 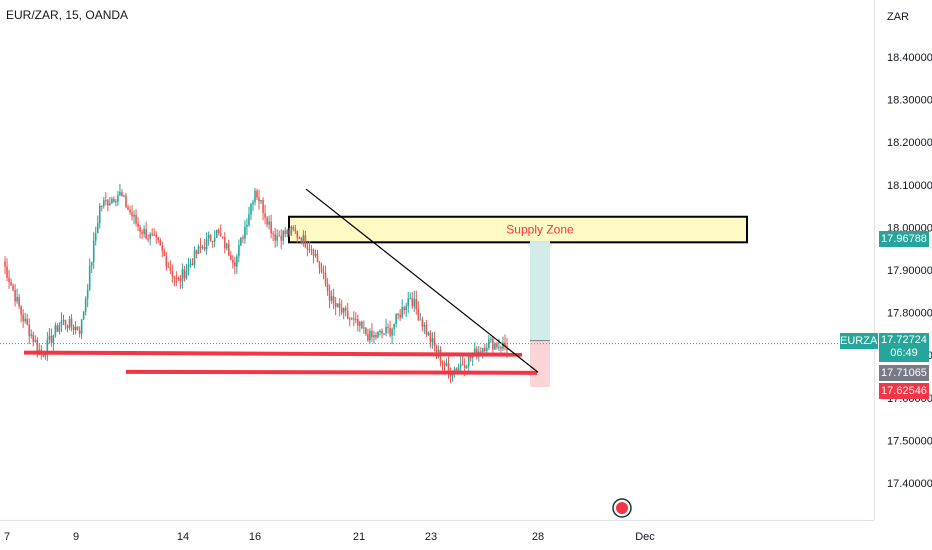 I want to click on x-tick-label: 21, so click(x=359, y=537).